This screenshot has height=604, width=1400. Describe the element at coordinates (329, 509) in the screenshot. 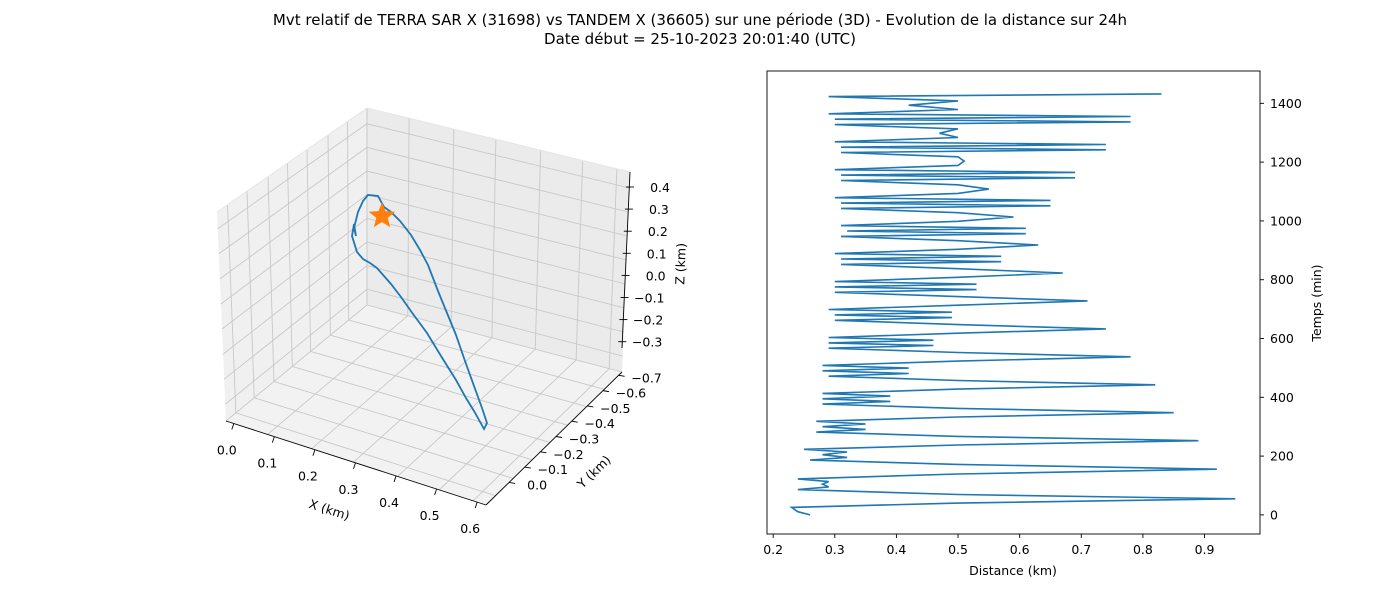

I see `x-axis-label: X (km)` at that location.